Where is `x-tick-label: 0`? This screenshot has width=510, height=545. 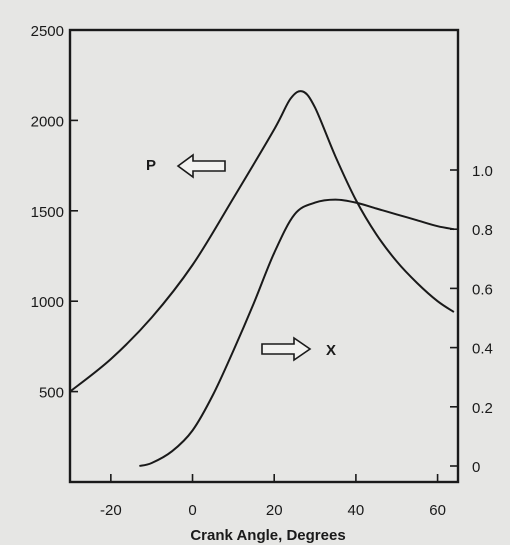
x-tick-label: 0 is located at coordinates (192, 510).